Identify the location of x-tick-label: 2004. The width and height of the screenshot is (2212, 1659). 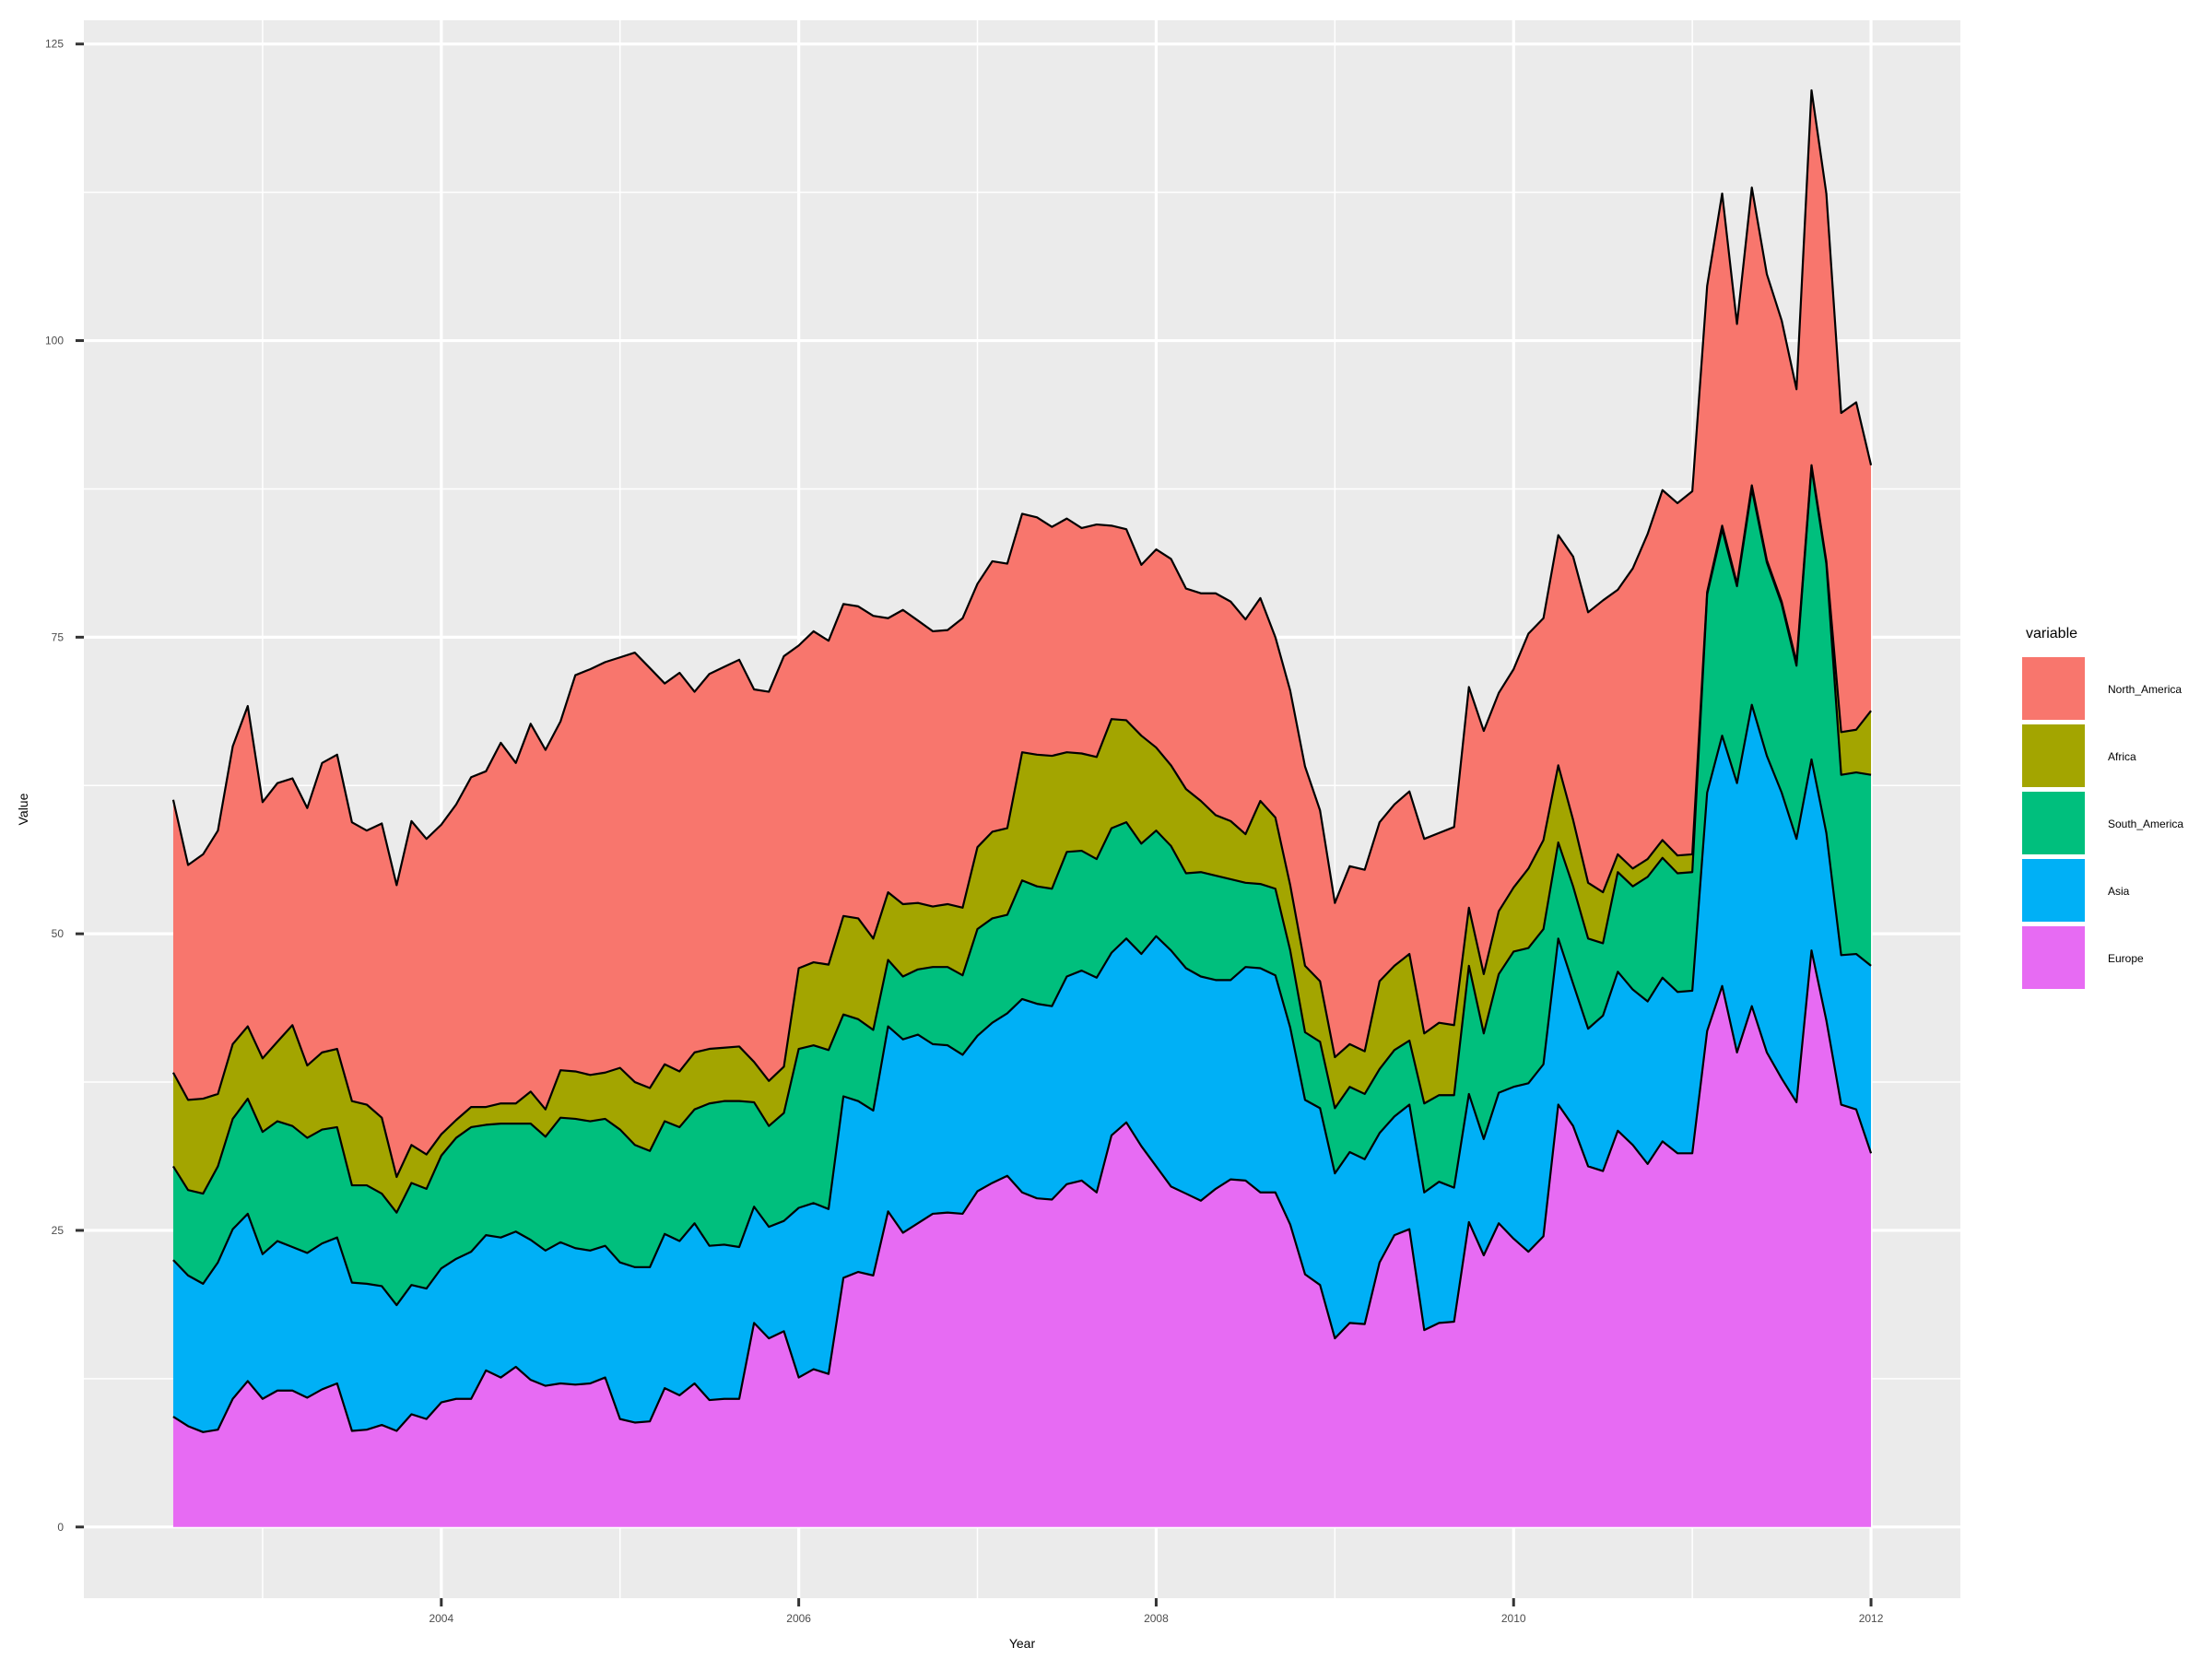
(441, 1618).